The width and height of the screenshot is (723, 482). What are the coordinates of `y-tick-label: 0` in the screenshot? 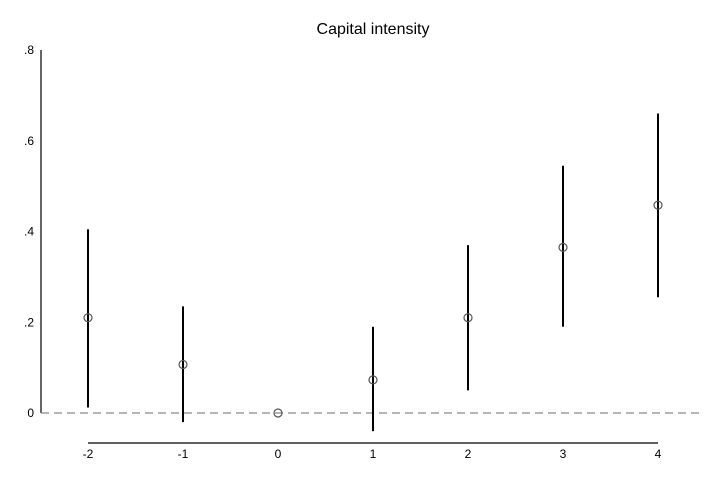 It's located at (30, 413).